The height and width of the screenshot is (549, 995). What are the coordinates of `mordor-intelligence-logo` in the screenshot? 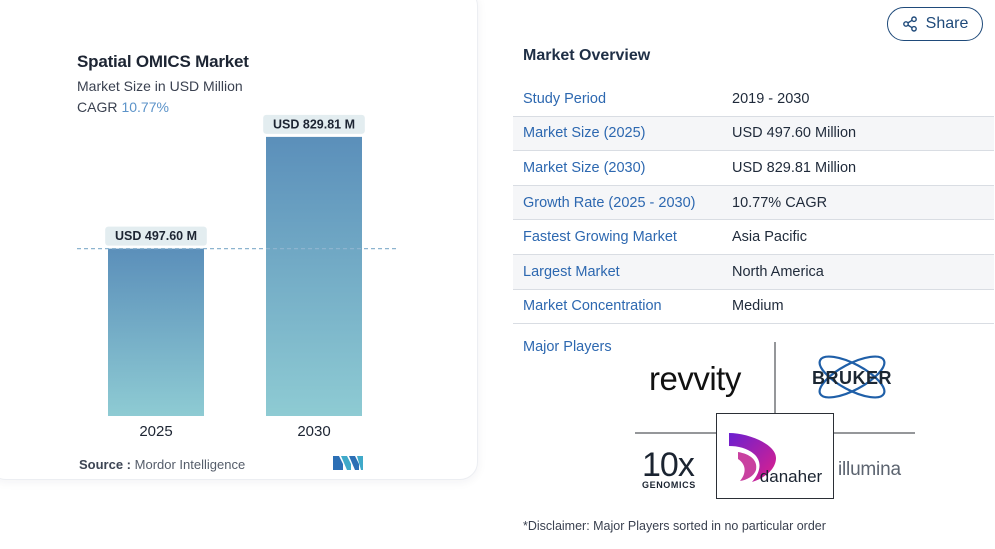 It's located at (348, 463).